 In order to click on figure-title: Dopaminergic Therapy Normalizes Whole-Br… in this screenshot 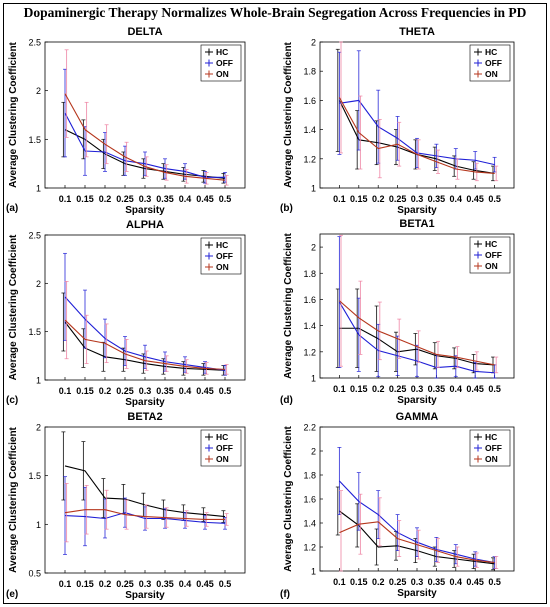, I will do `click(275, 12)`.